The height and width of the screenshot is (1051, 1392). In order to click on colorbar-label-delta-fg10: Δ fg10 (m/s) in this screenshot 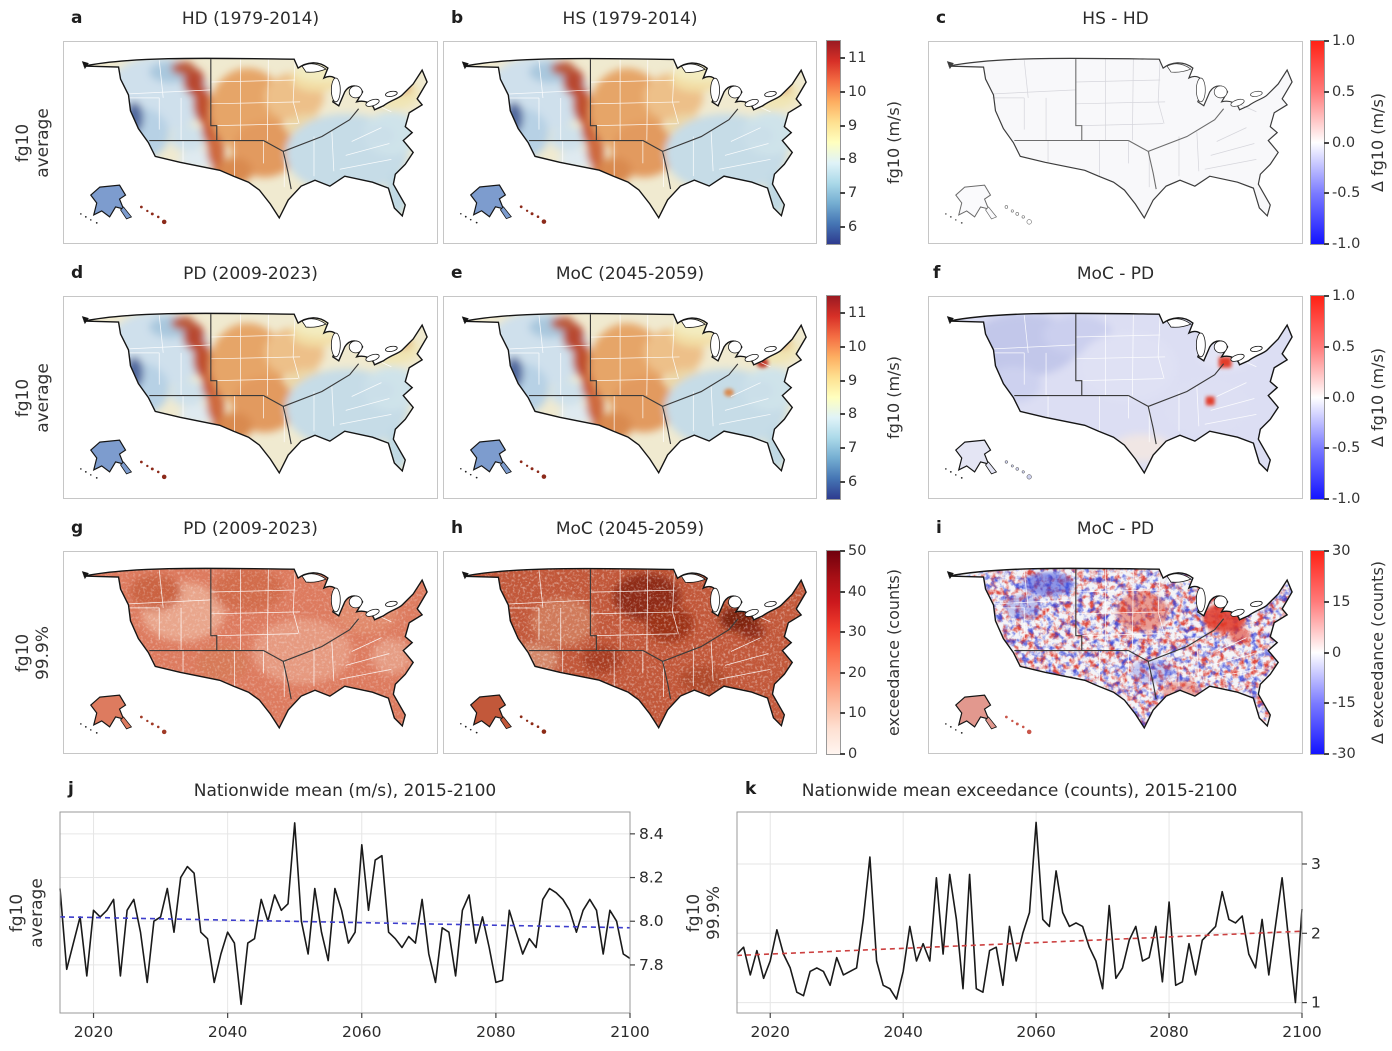, I will do `click(1378, 397)`.